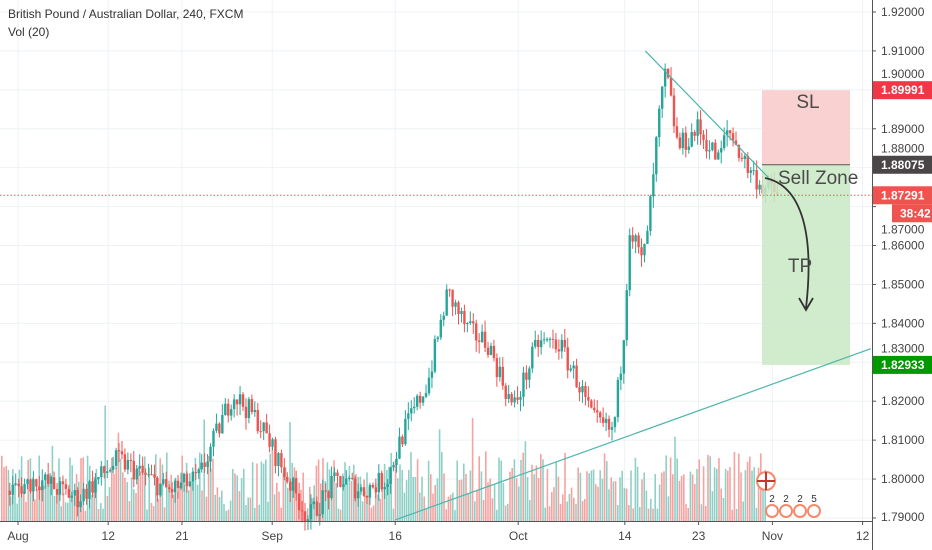 The image size is (932, 550). What do you see at coordinates (786, 511) in the screenshot?
I see `event-icon` at bounding box center [786, 511].